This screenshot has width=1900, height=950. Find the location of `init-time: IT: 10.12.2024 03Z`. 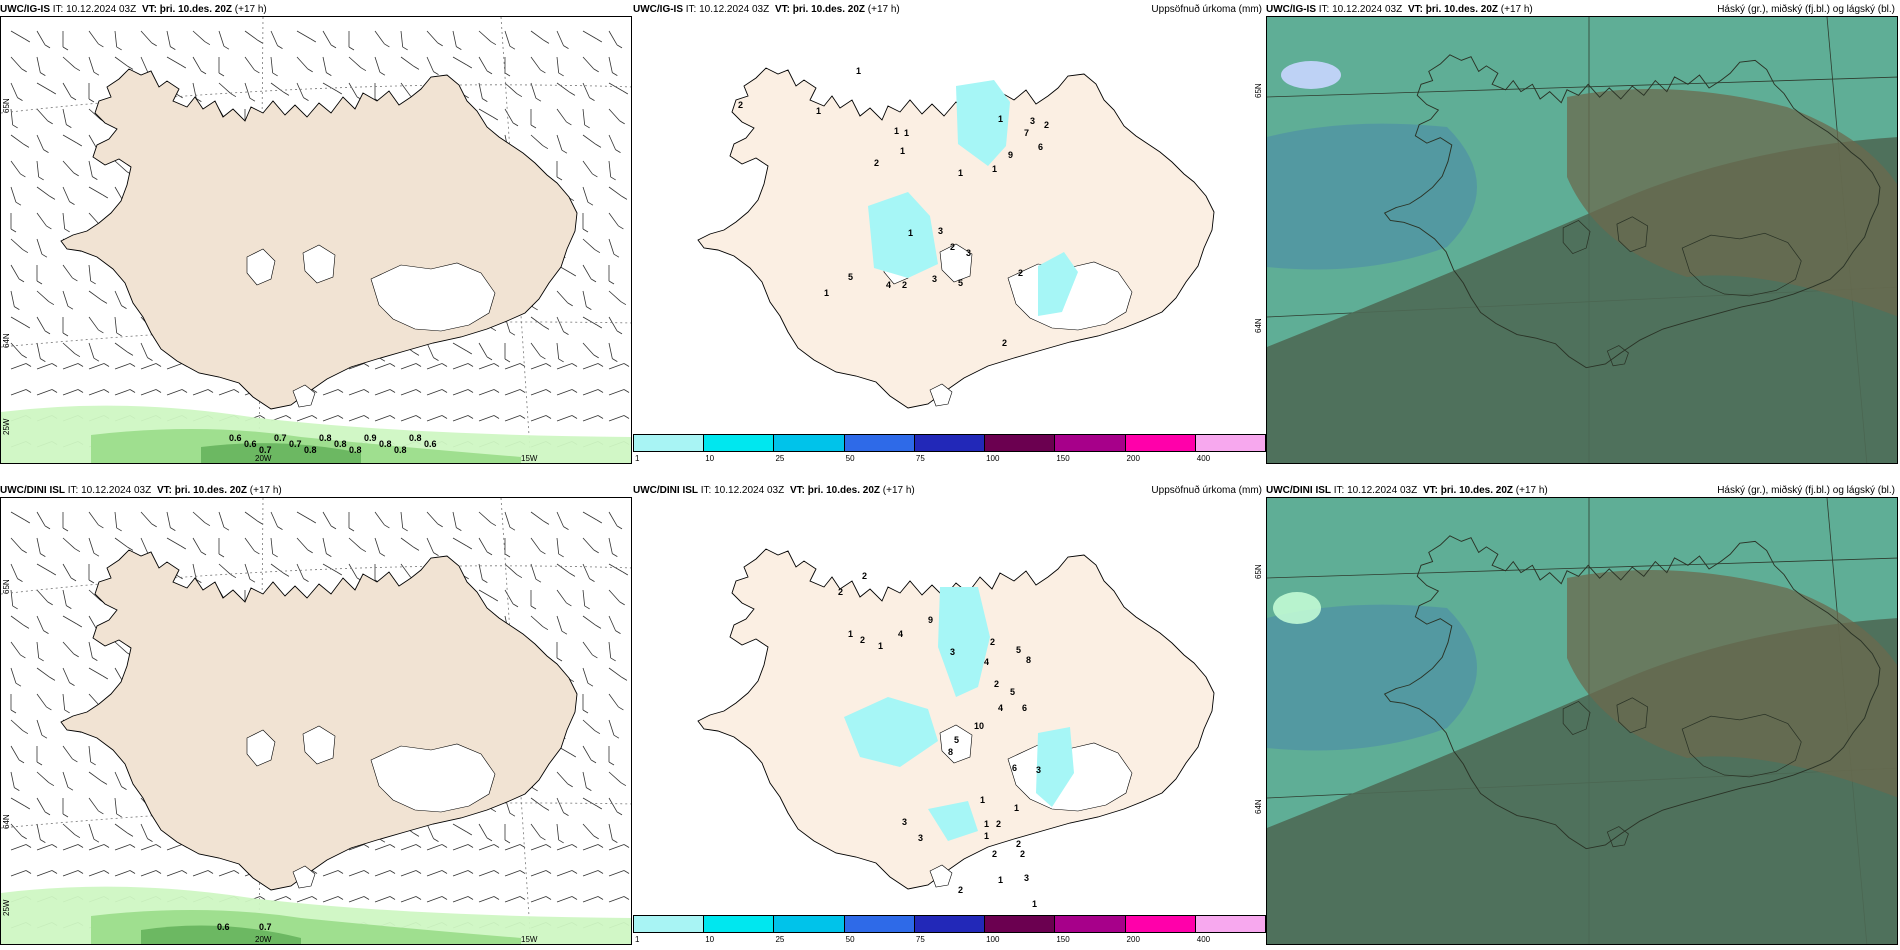

init-time: IT: 10.12.2024 03Z is located at coordinates (94, 9).